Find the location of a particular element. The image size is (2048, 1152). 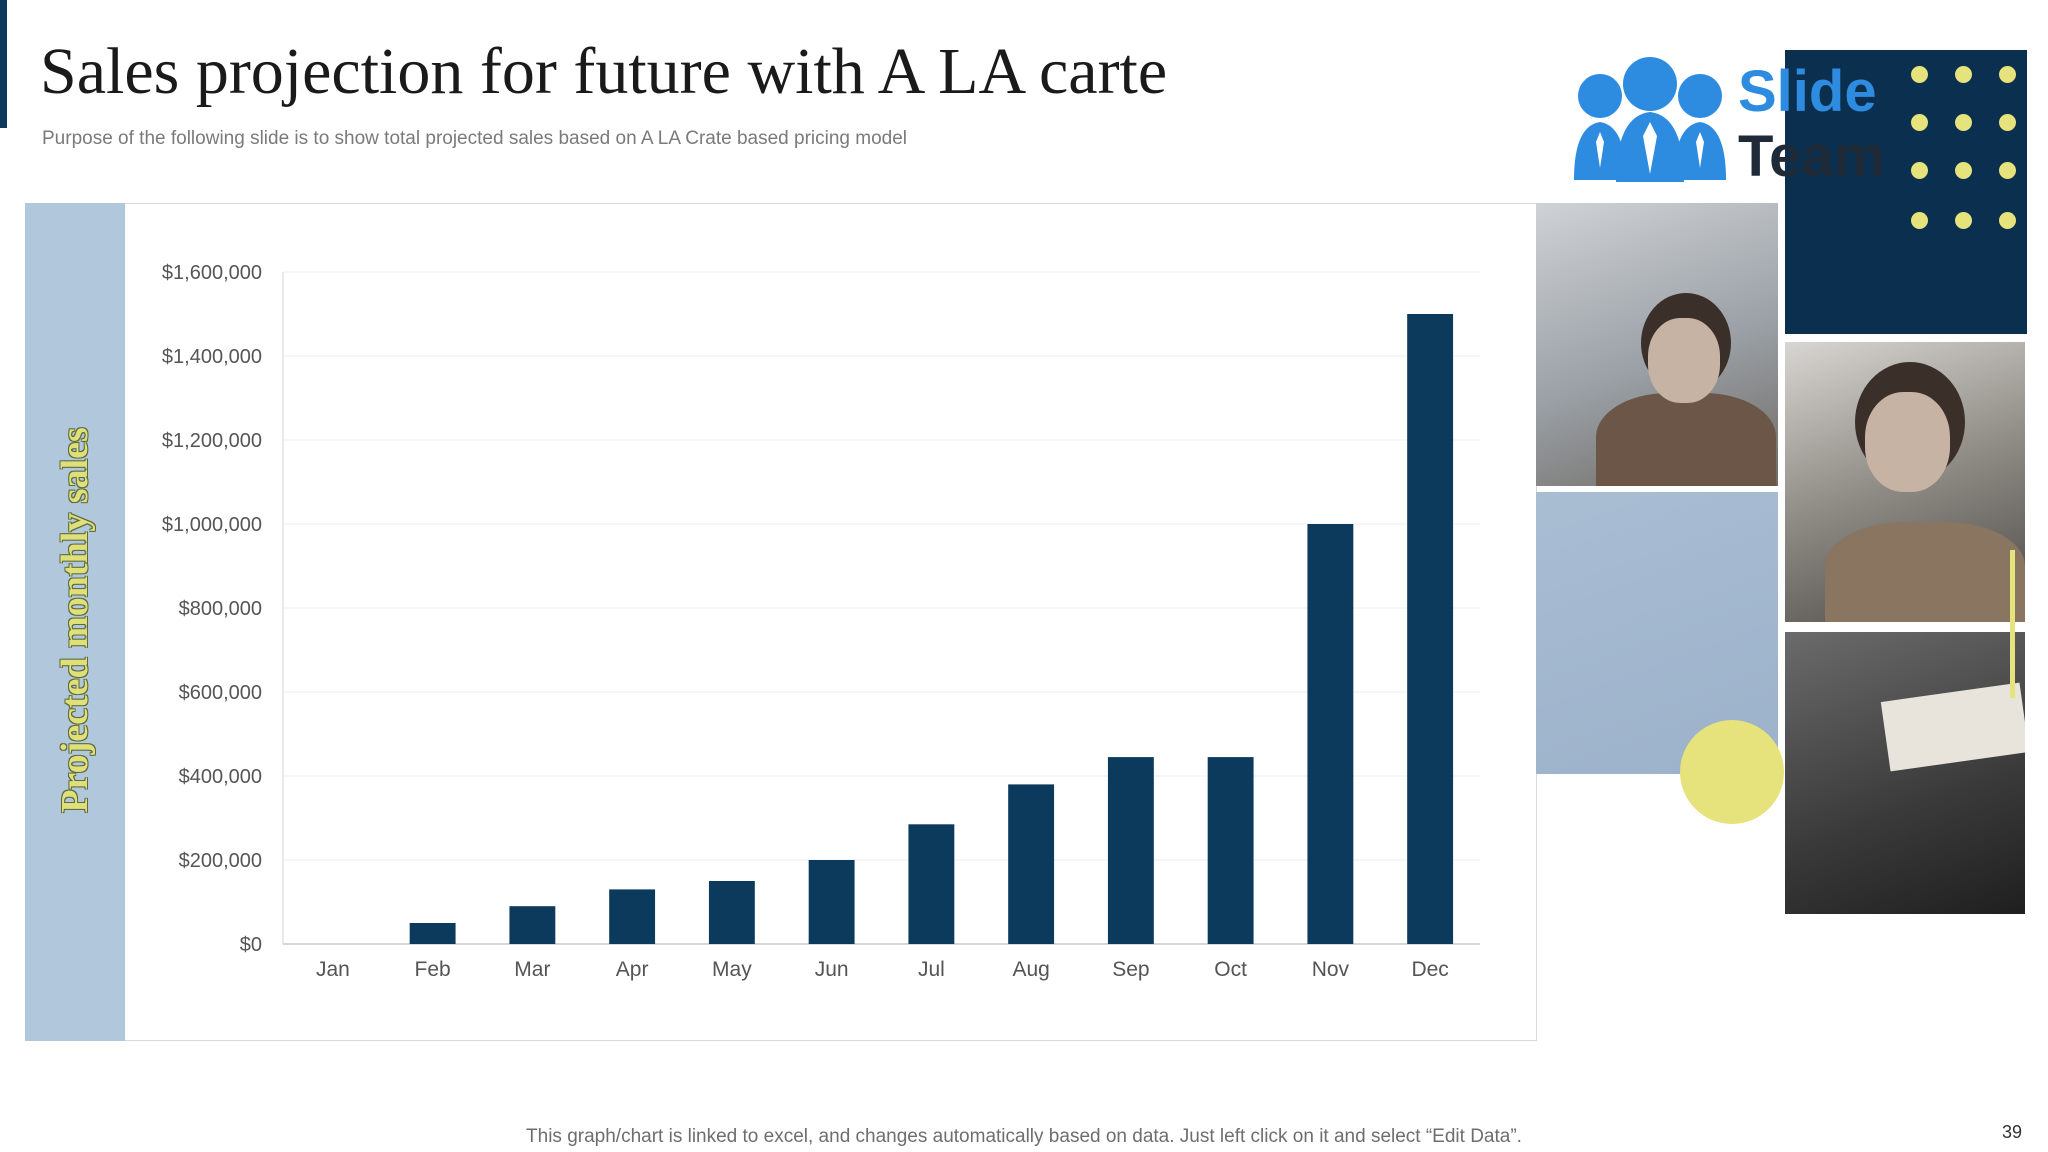

x-tick-label: Jan is located at coordinates (333, 969).